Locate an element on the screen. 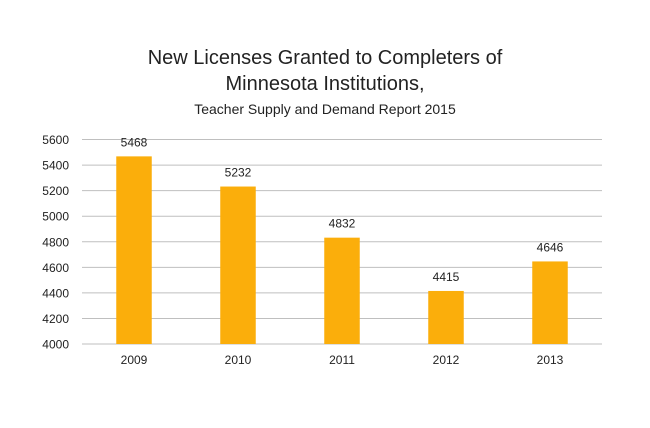 The height and width of the screenshot is (428, 650). bar-2013 is located at coordinates (550, 302).